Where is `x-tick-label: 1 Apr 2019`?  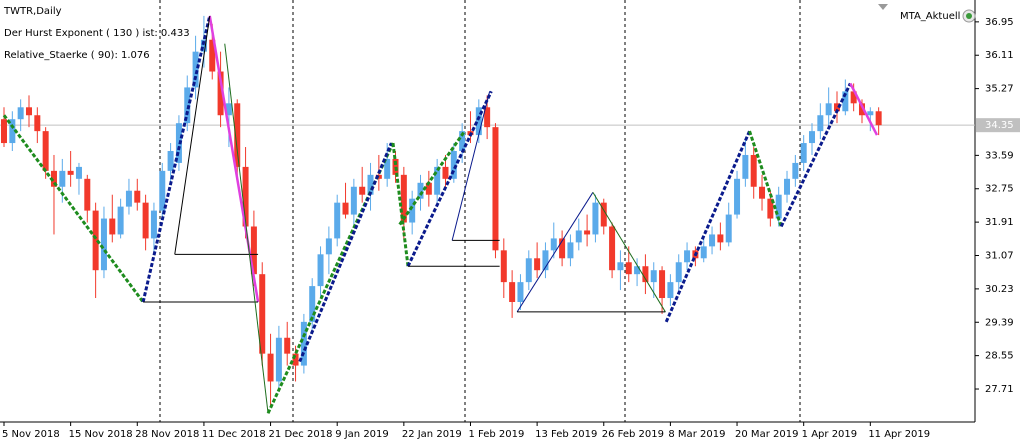 x-tick-label: 1 Apr 2019 is located at coordinates (829, 434).